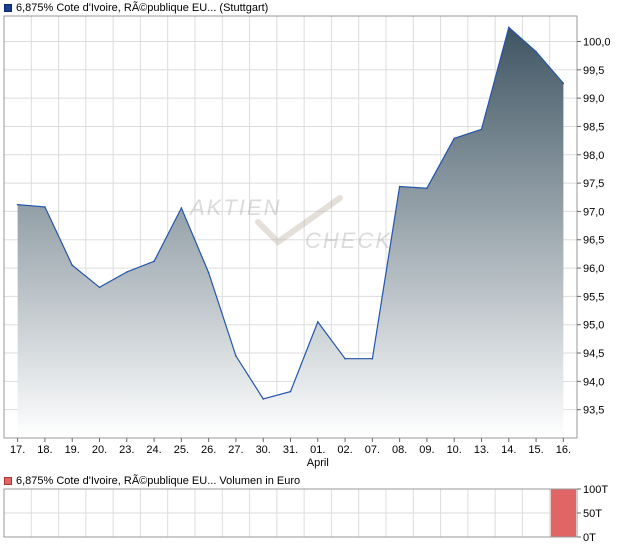 The height and width of the screenshot is (546, 620). I want to click on x-tick-label: 15., so click(535, 450).